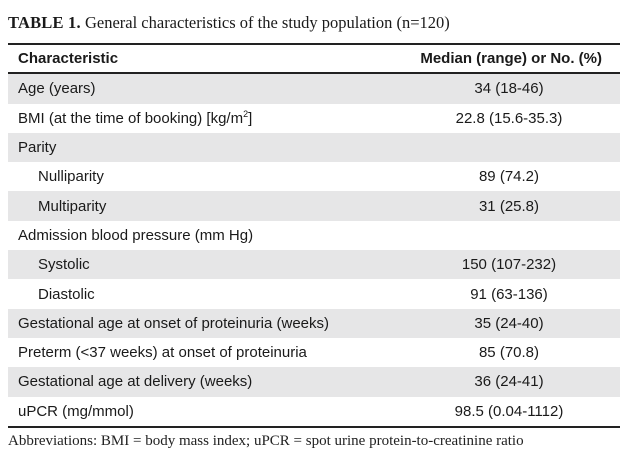 The image size is (628, 467). Describe the element at coordinates (68, 59) in the screenshot. I see `header-characteristic: Characteristic` at that location.